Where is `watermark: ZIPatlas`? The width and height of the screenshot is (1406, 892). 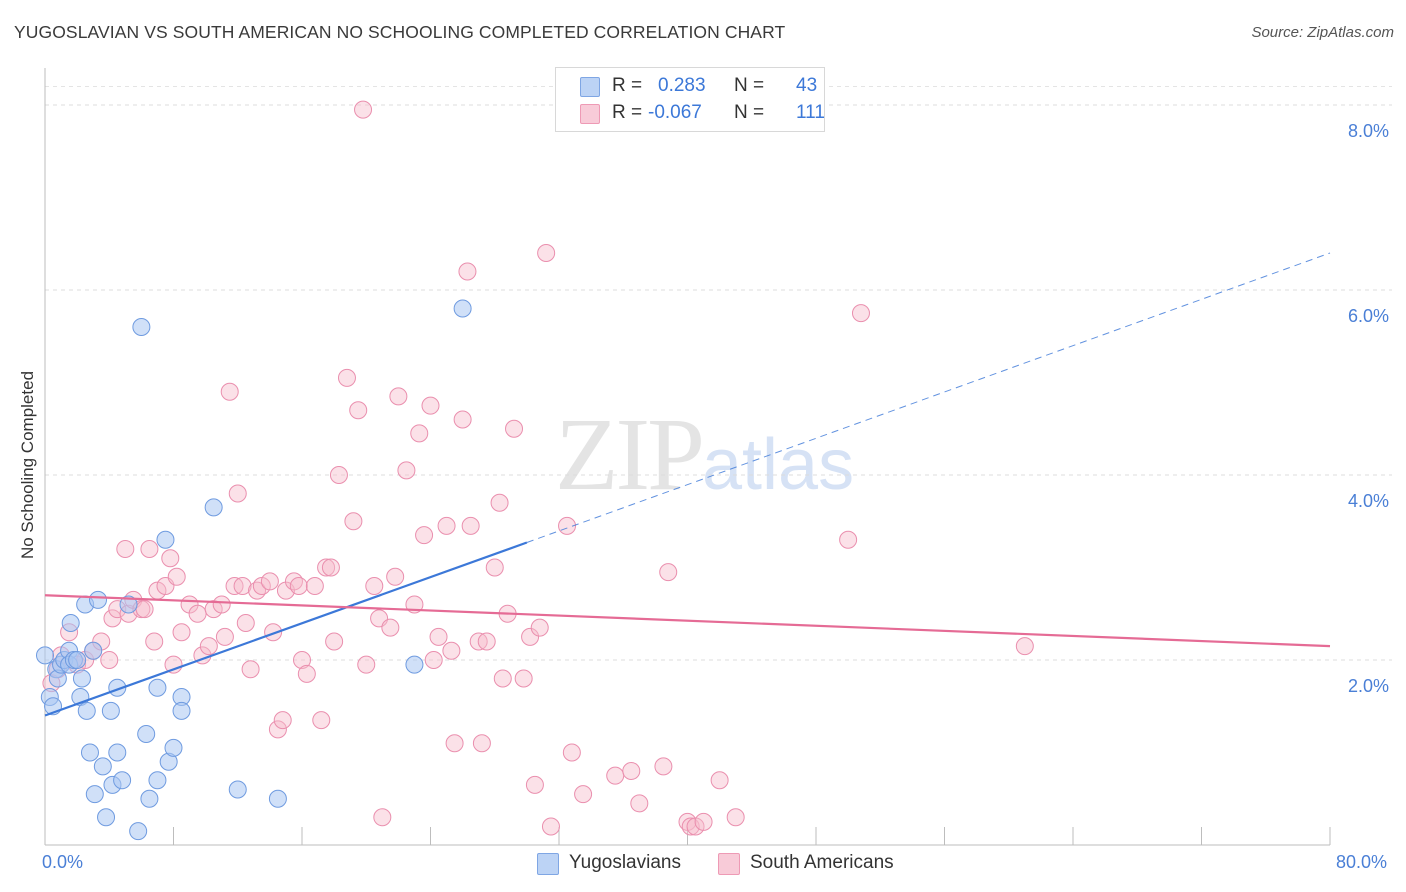
watermark: ZIPatlas is located at coordinates (704, 454).